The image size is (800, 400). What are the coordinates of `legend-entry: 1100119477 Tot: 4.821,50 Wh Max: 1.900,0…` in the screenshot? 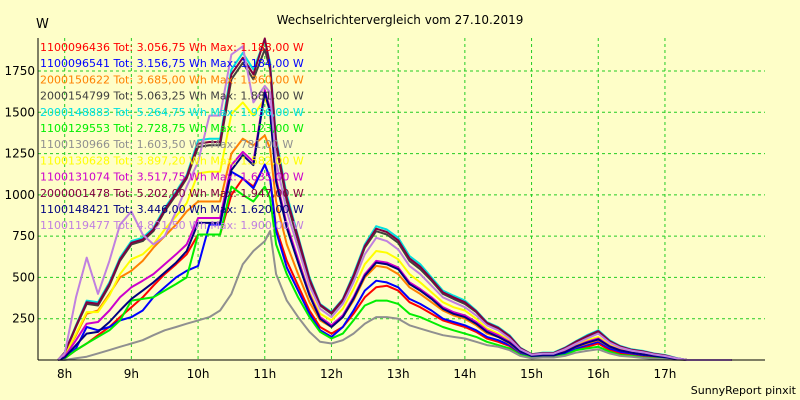 It's located at (172, 225).